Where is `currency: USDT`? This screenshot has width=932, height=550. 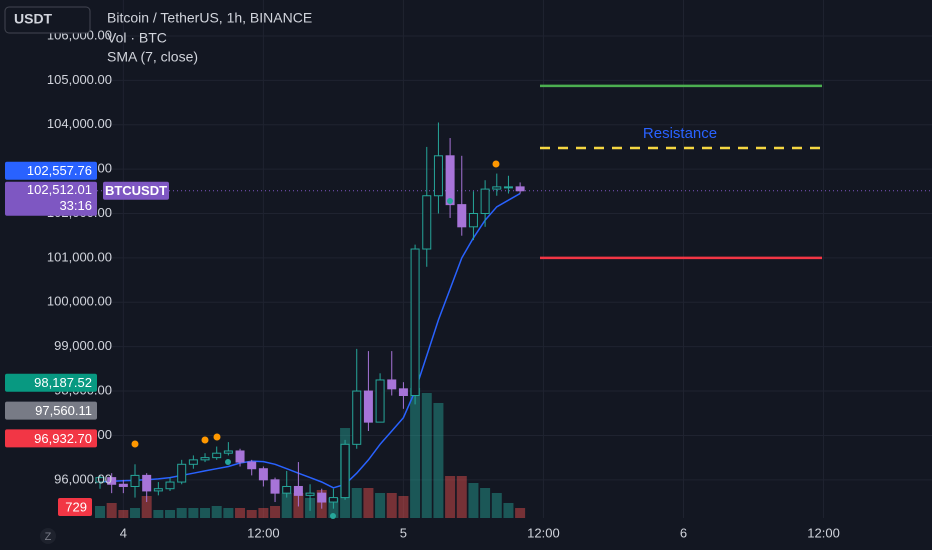 currency: USDT is located at coordinates (33, 19).